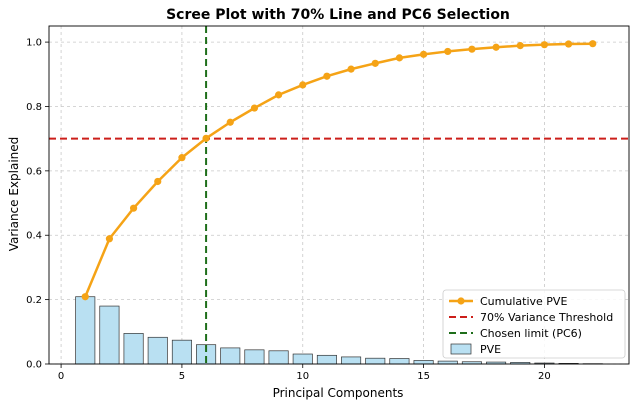 This screenshot has width=636, height=408. I want to click on y-tick-label-4: 0.8, so click(34, 107).